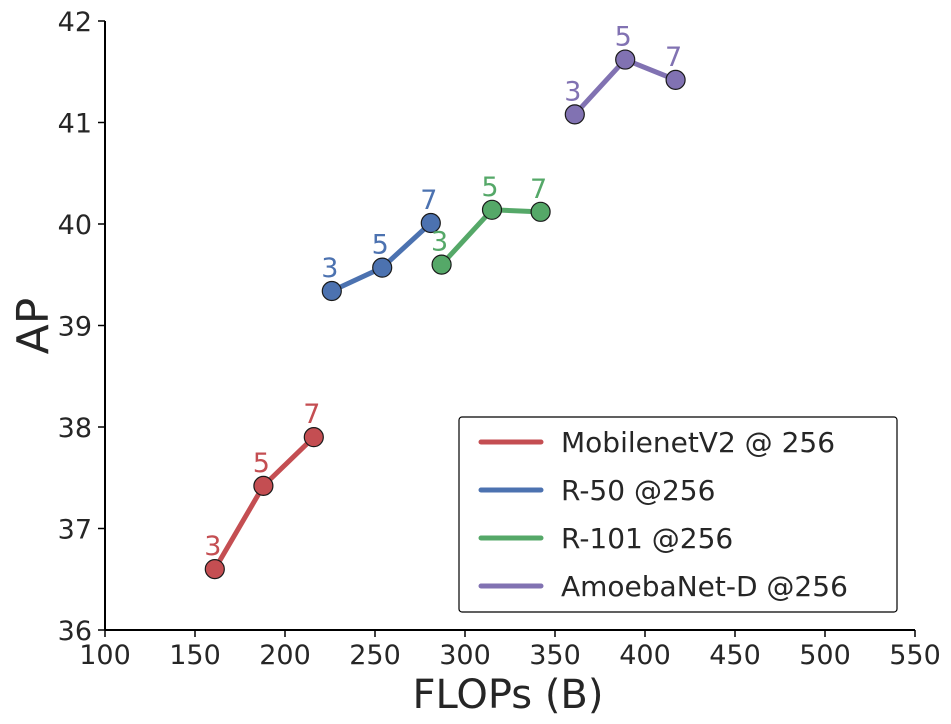  What do you see at coordinates (735, 655) in the screenshot?
I see `x-tick-label: 450` at bounding box center [735, 655].